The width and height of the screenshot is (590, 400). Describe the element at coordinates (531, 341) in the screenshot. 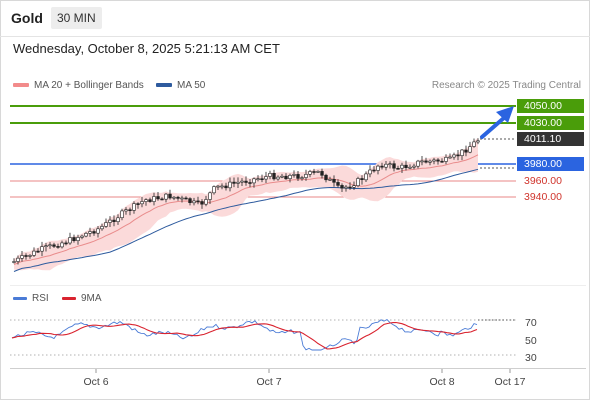

I see `rsi-level-50: 50` at that location.